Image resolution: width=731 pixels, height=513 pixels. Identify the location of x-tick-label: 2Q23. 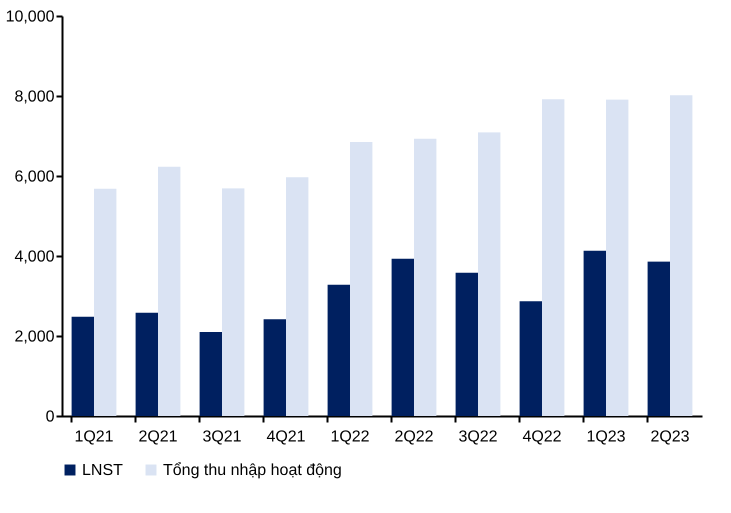
(670, 437).